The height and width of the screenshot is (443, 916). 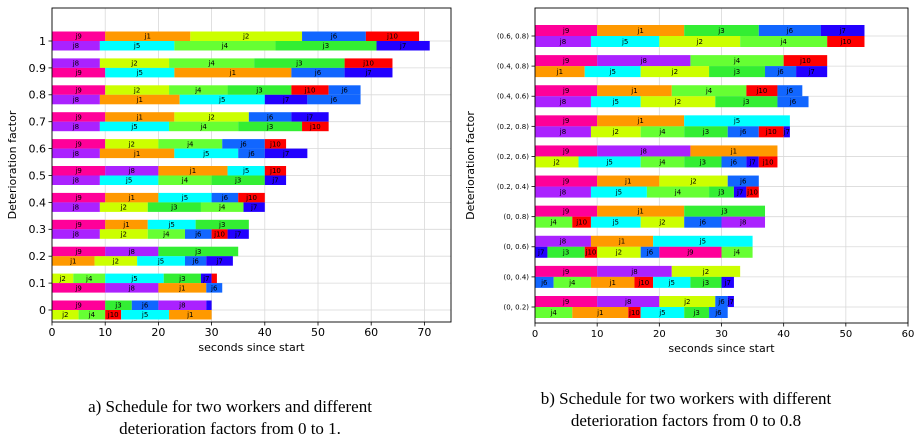 I want to click on y-tick-label: 0.2, so click(x=38, y=256).